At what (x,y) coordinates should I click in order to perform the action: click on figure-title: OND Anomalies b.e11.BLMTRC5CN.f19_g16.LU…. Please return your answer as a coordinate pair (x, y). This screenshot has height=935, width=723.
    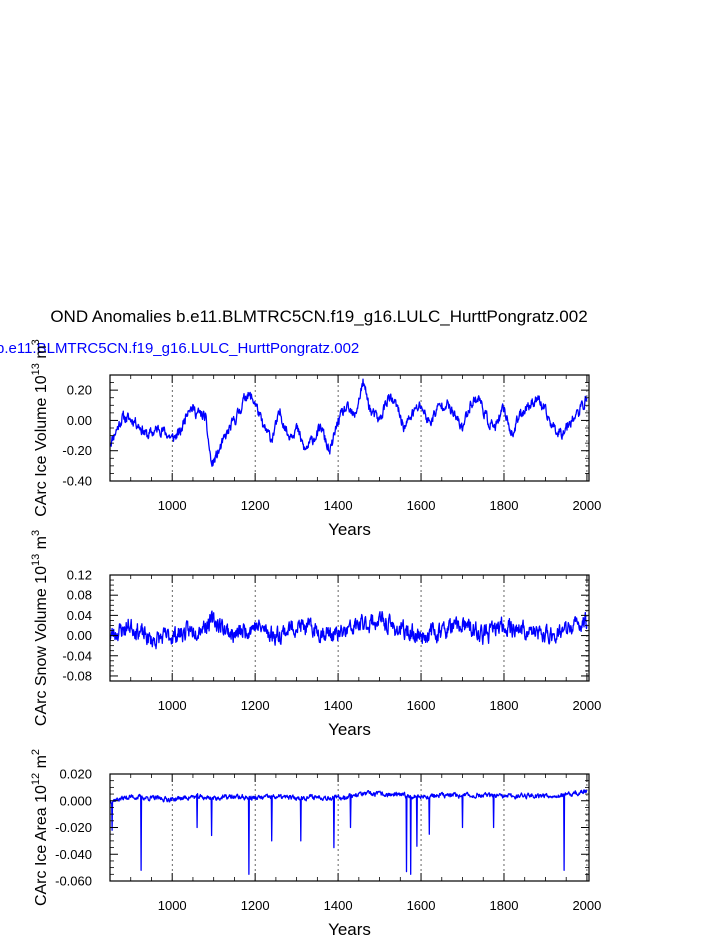
    Looking at the image, I should click on (318, 316).